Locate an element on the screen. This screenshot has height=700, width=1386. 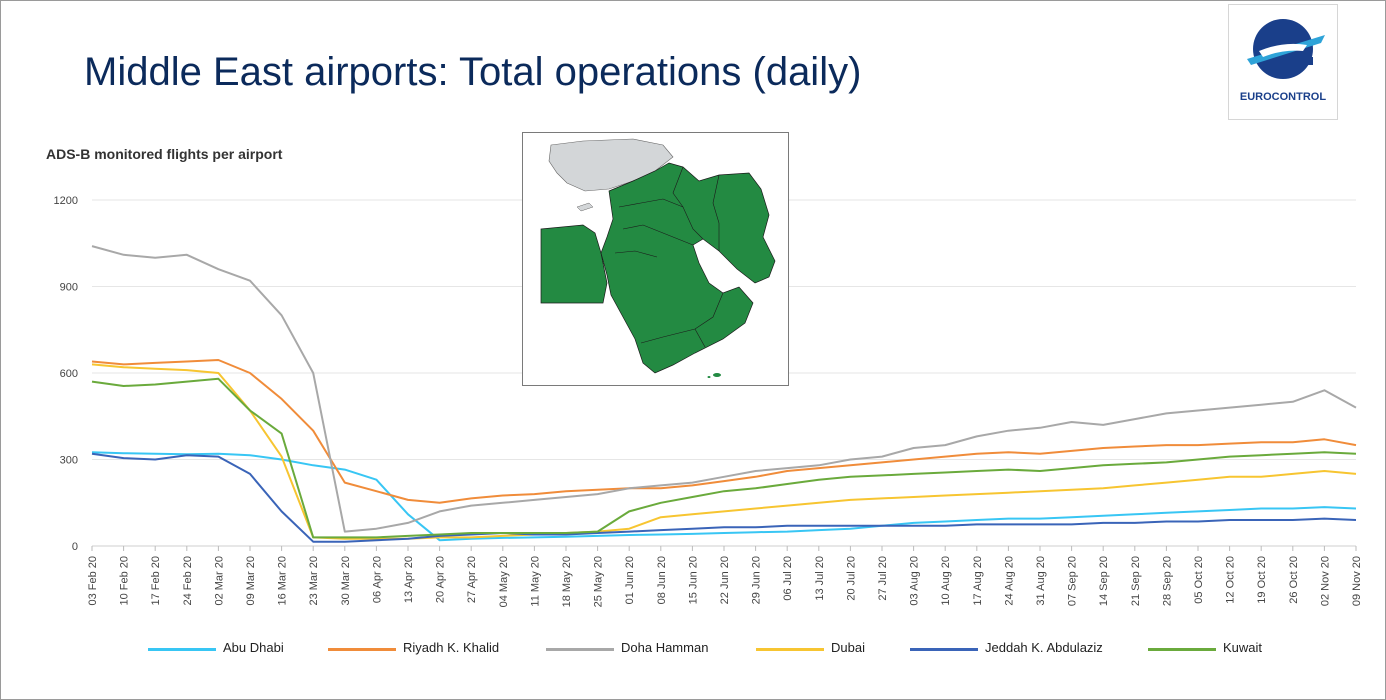
x-tick-label: 03 Aug 20 is located at coordinates (915, 581).